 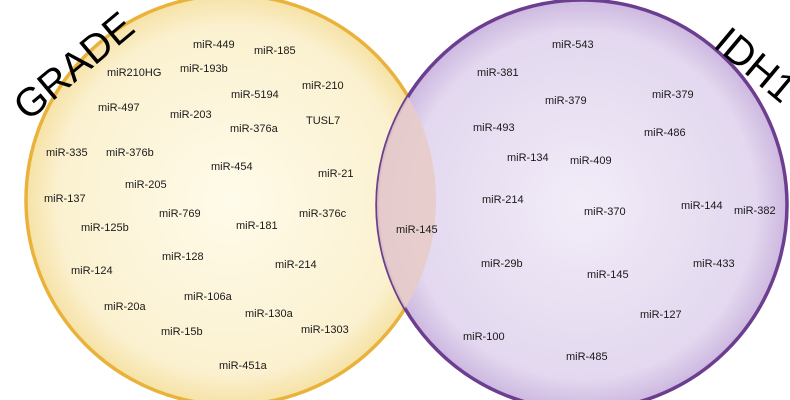 I want to click on grade-mirna-label-18: miR-125b, so click(x=105, y=228).